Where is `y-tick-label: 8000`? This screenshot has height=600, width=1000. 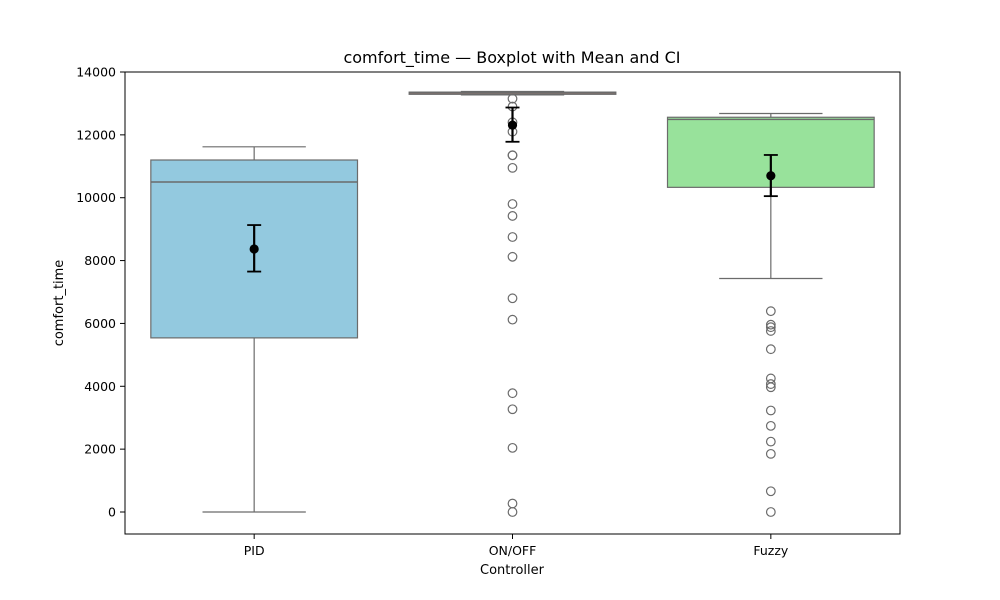 y-tick-label: 8000 is located at coordinates (100, 260).